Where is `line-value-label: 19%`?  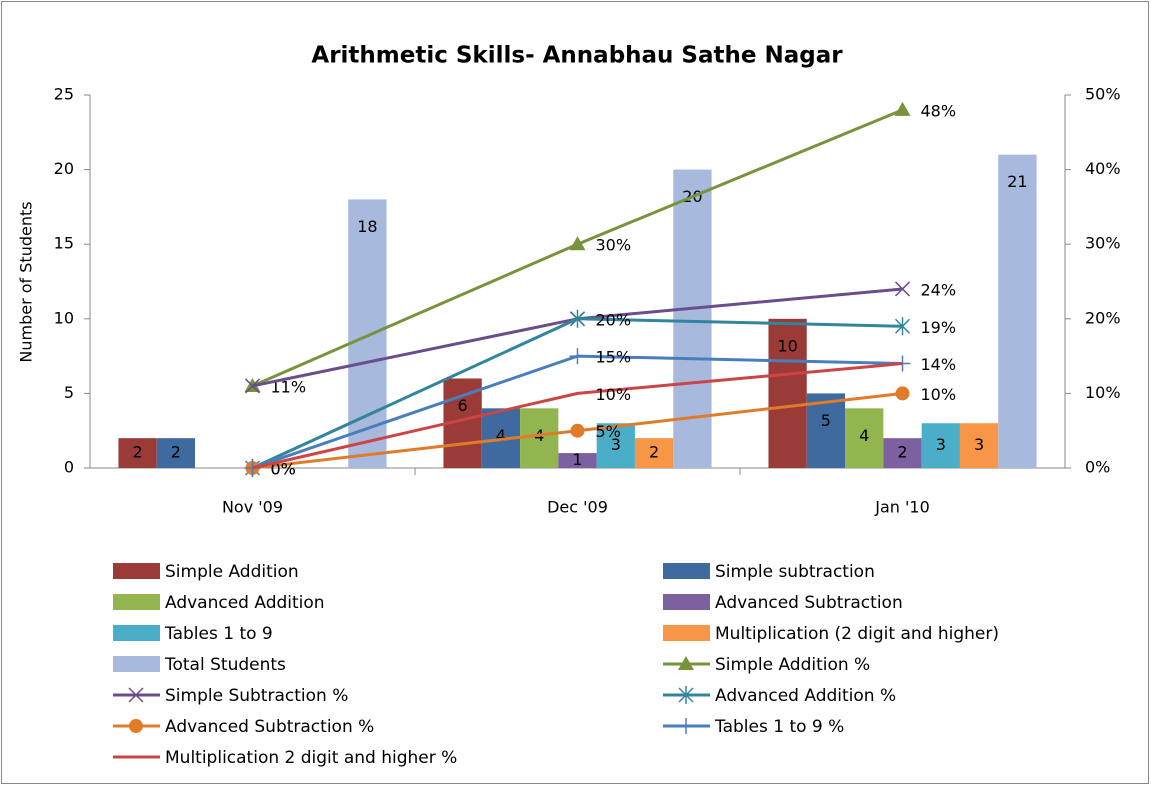 line-value-label: 19% is located at coordinates (939, 327).